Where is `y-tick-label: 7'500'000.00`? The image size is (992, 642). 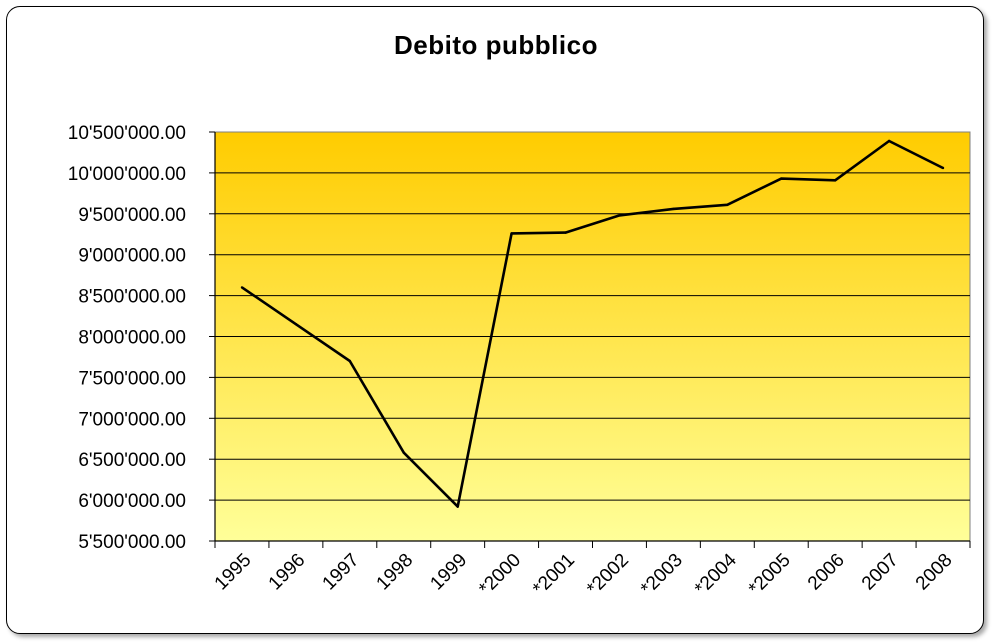
y-tick-label: 7'500'000.00 is located at coordinates (132, 378).